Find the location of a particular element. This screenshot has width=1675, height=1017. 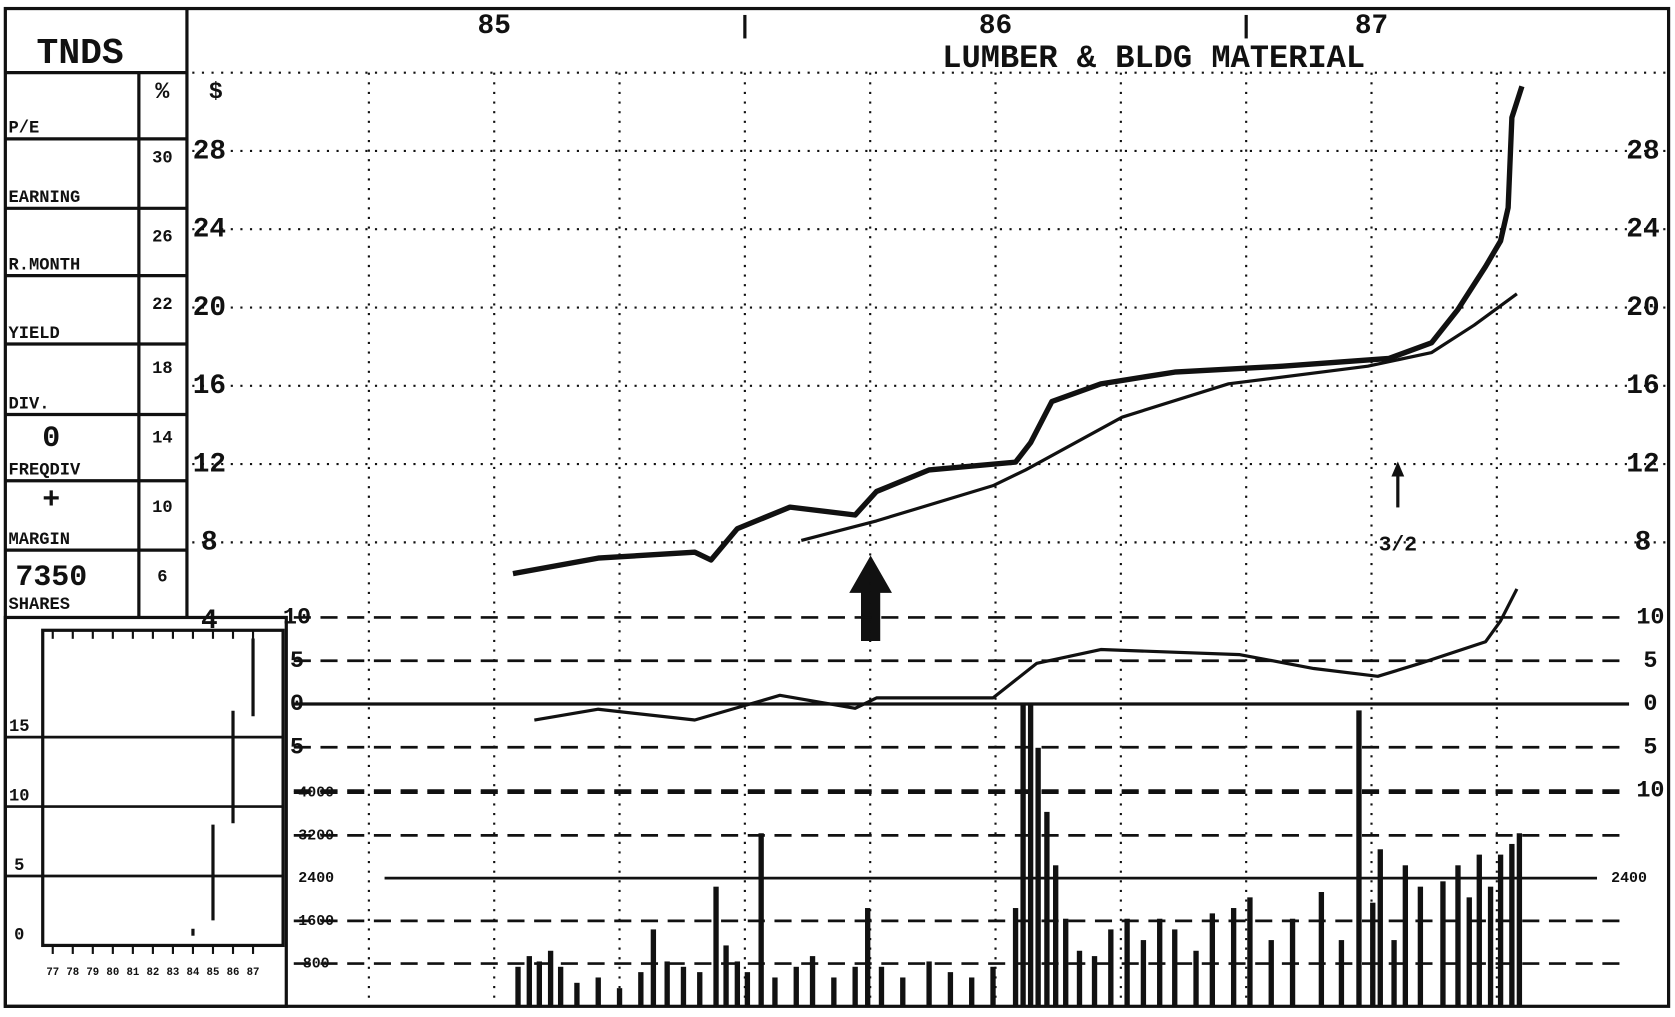

y-tick-label: 1600 is located at coordinates (316, 922).